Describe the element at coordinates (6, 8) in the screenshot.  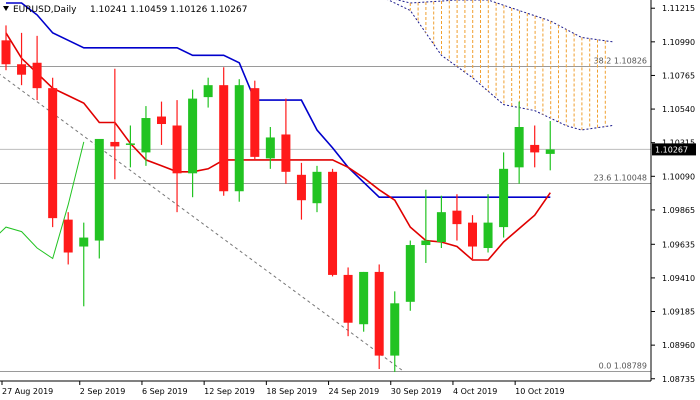
I see `collapse-arrow-icon` at that location.